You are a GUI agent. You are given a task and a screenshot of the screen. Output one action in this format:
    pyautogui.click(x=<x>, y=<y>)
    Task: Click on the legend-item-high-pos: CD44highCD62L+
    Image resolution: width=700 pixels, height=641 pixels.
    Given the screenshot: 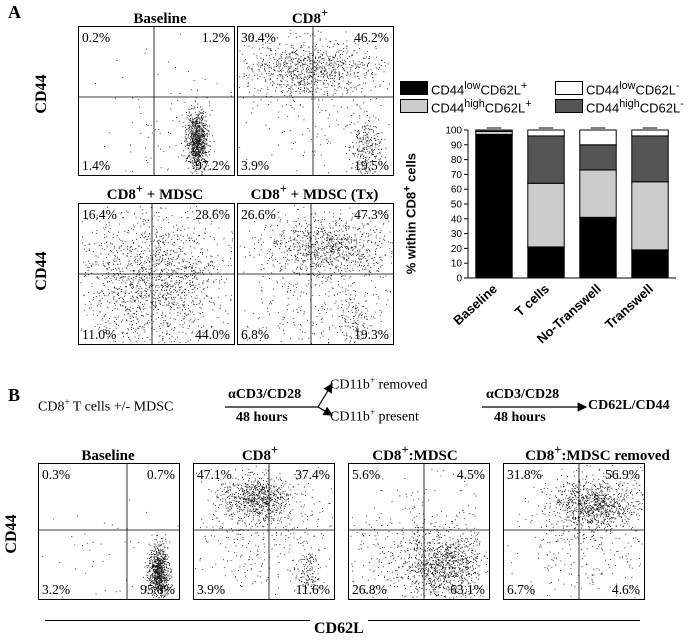 What is the action you would take?
    pyautogui.click(x=466, y=106)
    